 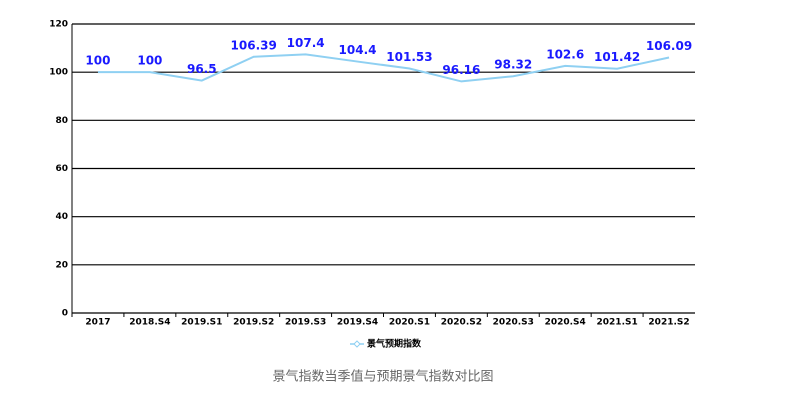 What do you see at coordinates (668, 323) in the screenshot?
I see `x-tick-label: 2021.S2` at bounding box center [668, 323].